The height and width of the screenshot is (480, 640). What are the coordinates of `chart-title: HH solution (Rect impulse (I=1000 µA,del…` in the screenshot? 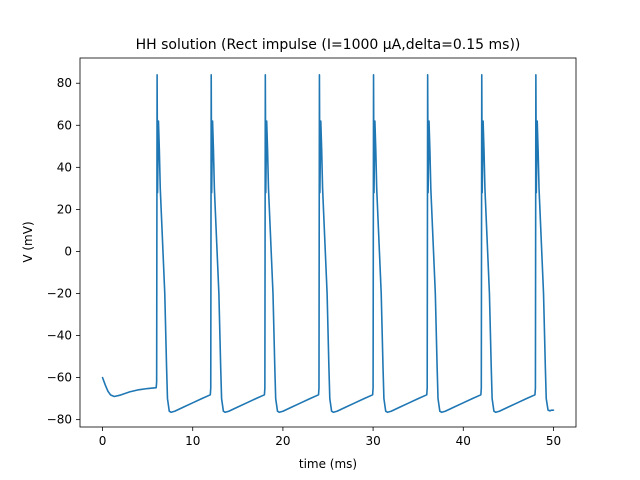 It's located at (328, 45).